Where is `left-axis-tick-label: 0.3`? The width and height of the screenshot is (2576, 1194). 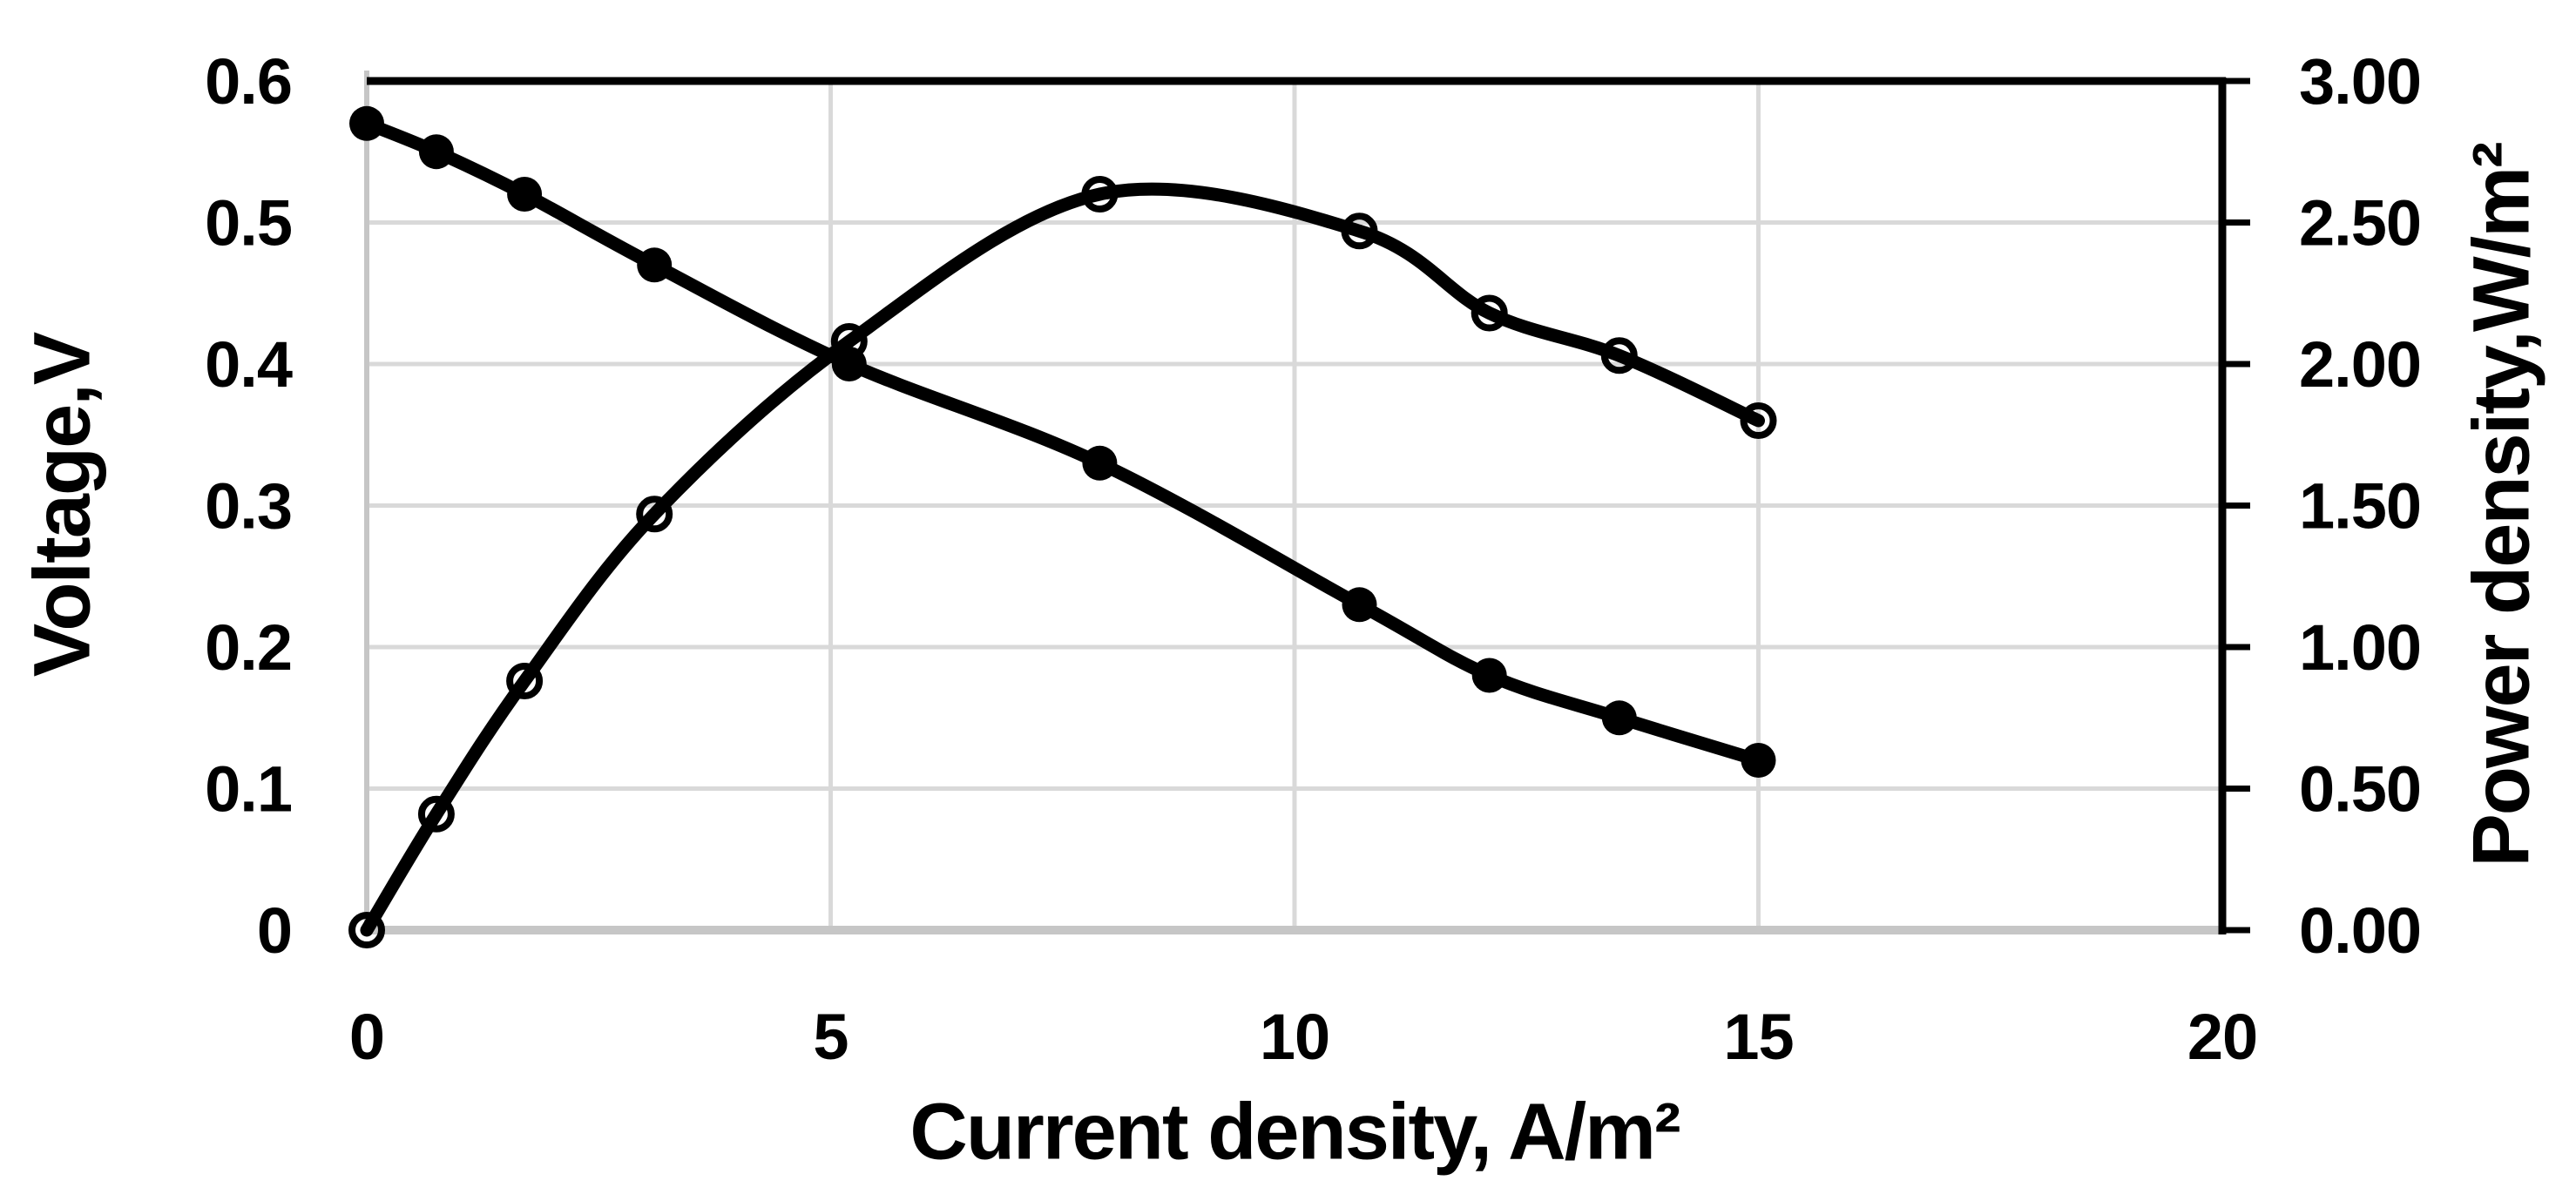
left-axis-tick-label: 0.3 is located at coordinates (248, 506).